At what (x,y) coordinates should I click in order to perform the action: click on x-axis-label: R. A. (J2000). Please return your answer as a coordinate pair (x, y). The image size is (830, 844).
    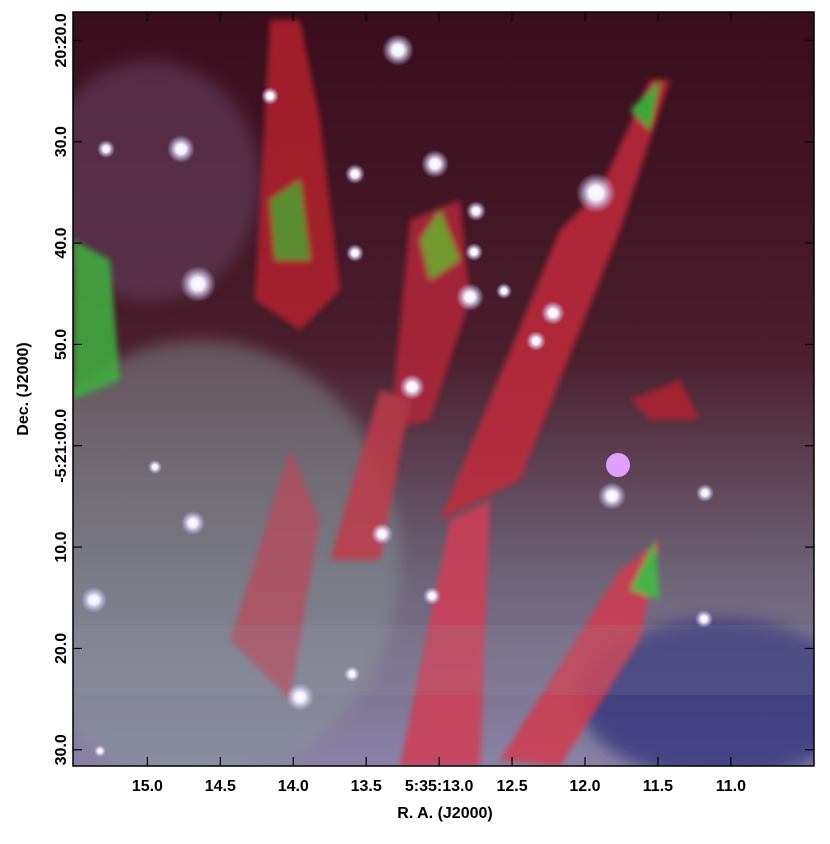
    Looking at the image, I should click on (444, 813).